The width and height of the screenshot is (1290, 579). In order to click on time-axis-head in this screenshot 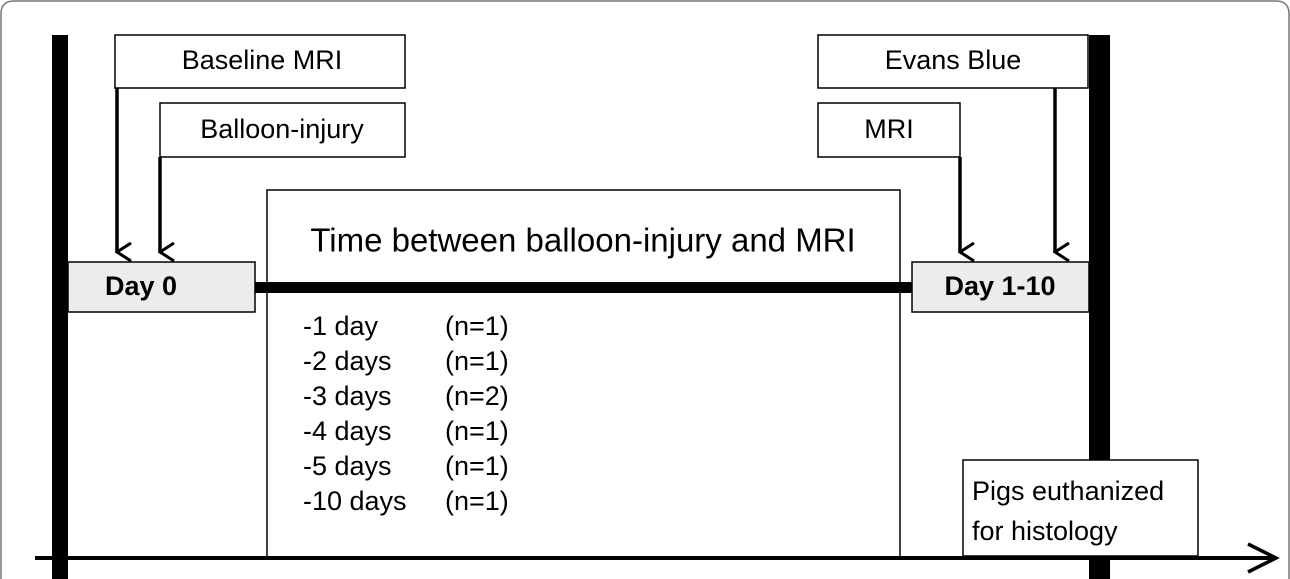, I will do `click(1263, 558)`.